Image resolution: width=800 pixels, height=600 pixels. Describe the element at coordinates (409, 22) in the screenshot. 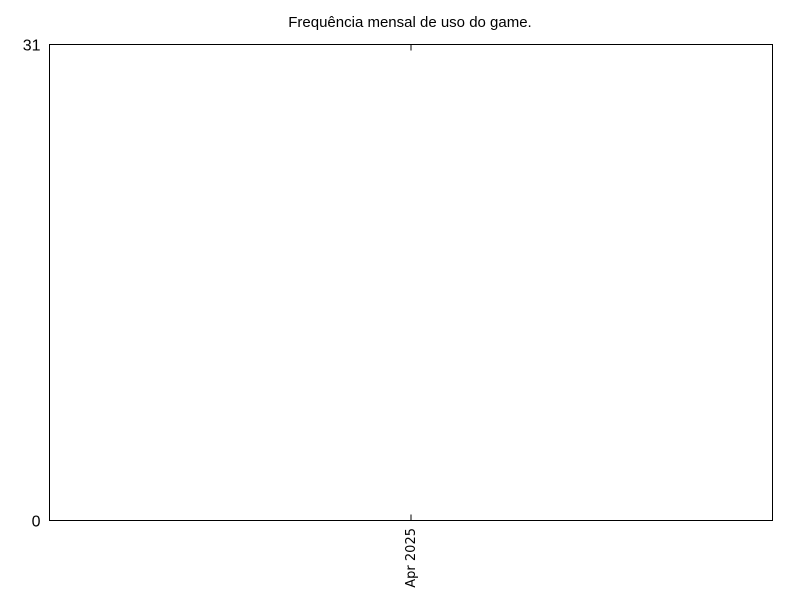

I see `chart-title: Frequência mensal de uso do game.` at that location.